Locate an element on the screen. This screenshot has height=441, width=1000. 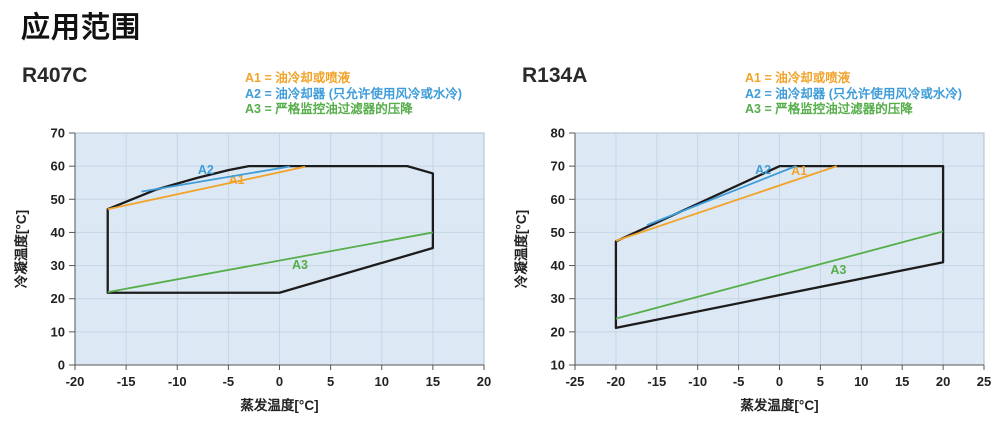
series-a1-label: A1 is located at coordinates (799, 171).